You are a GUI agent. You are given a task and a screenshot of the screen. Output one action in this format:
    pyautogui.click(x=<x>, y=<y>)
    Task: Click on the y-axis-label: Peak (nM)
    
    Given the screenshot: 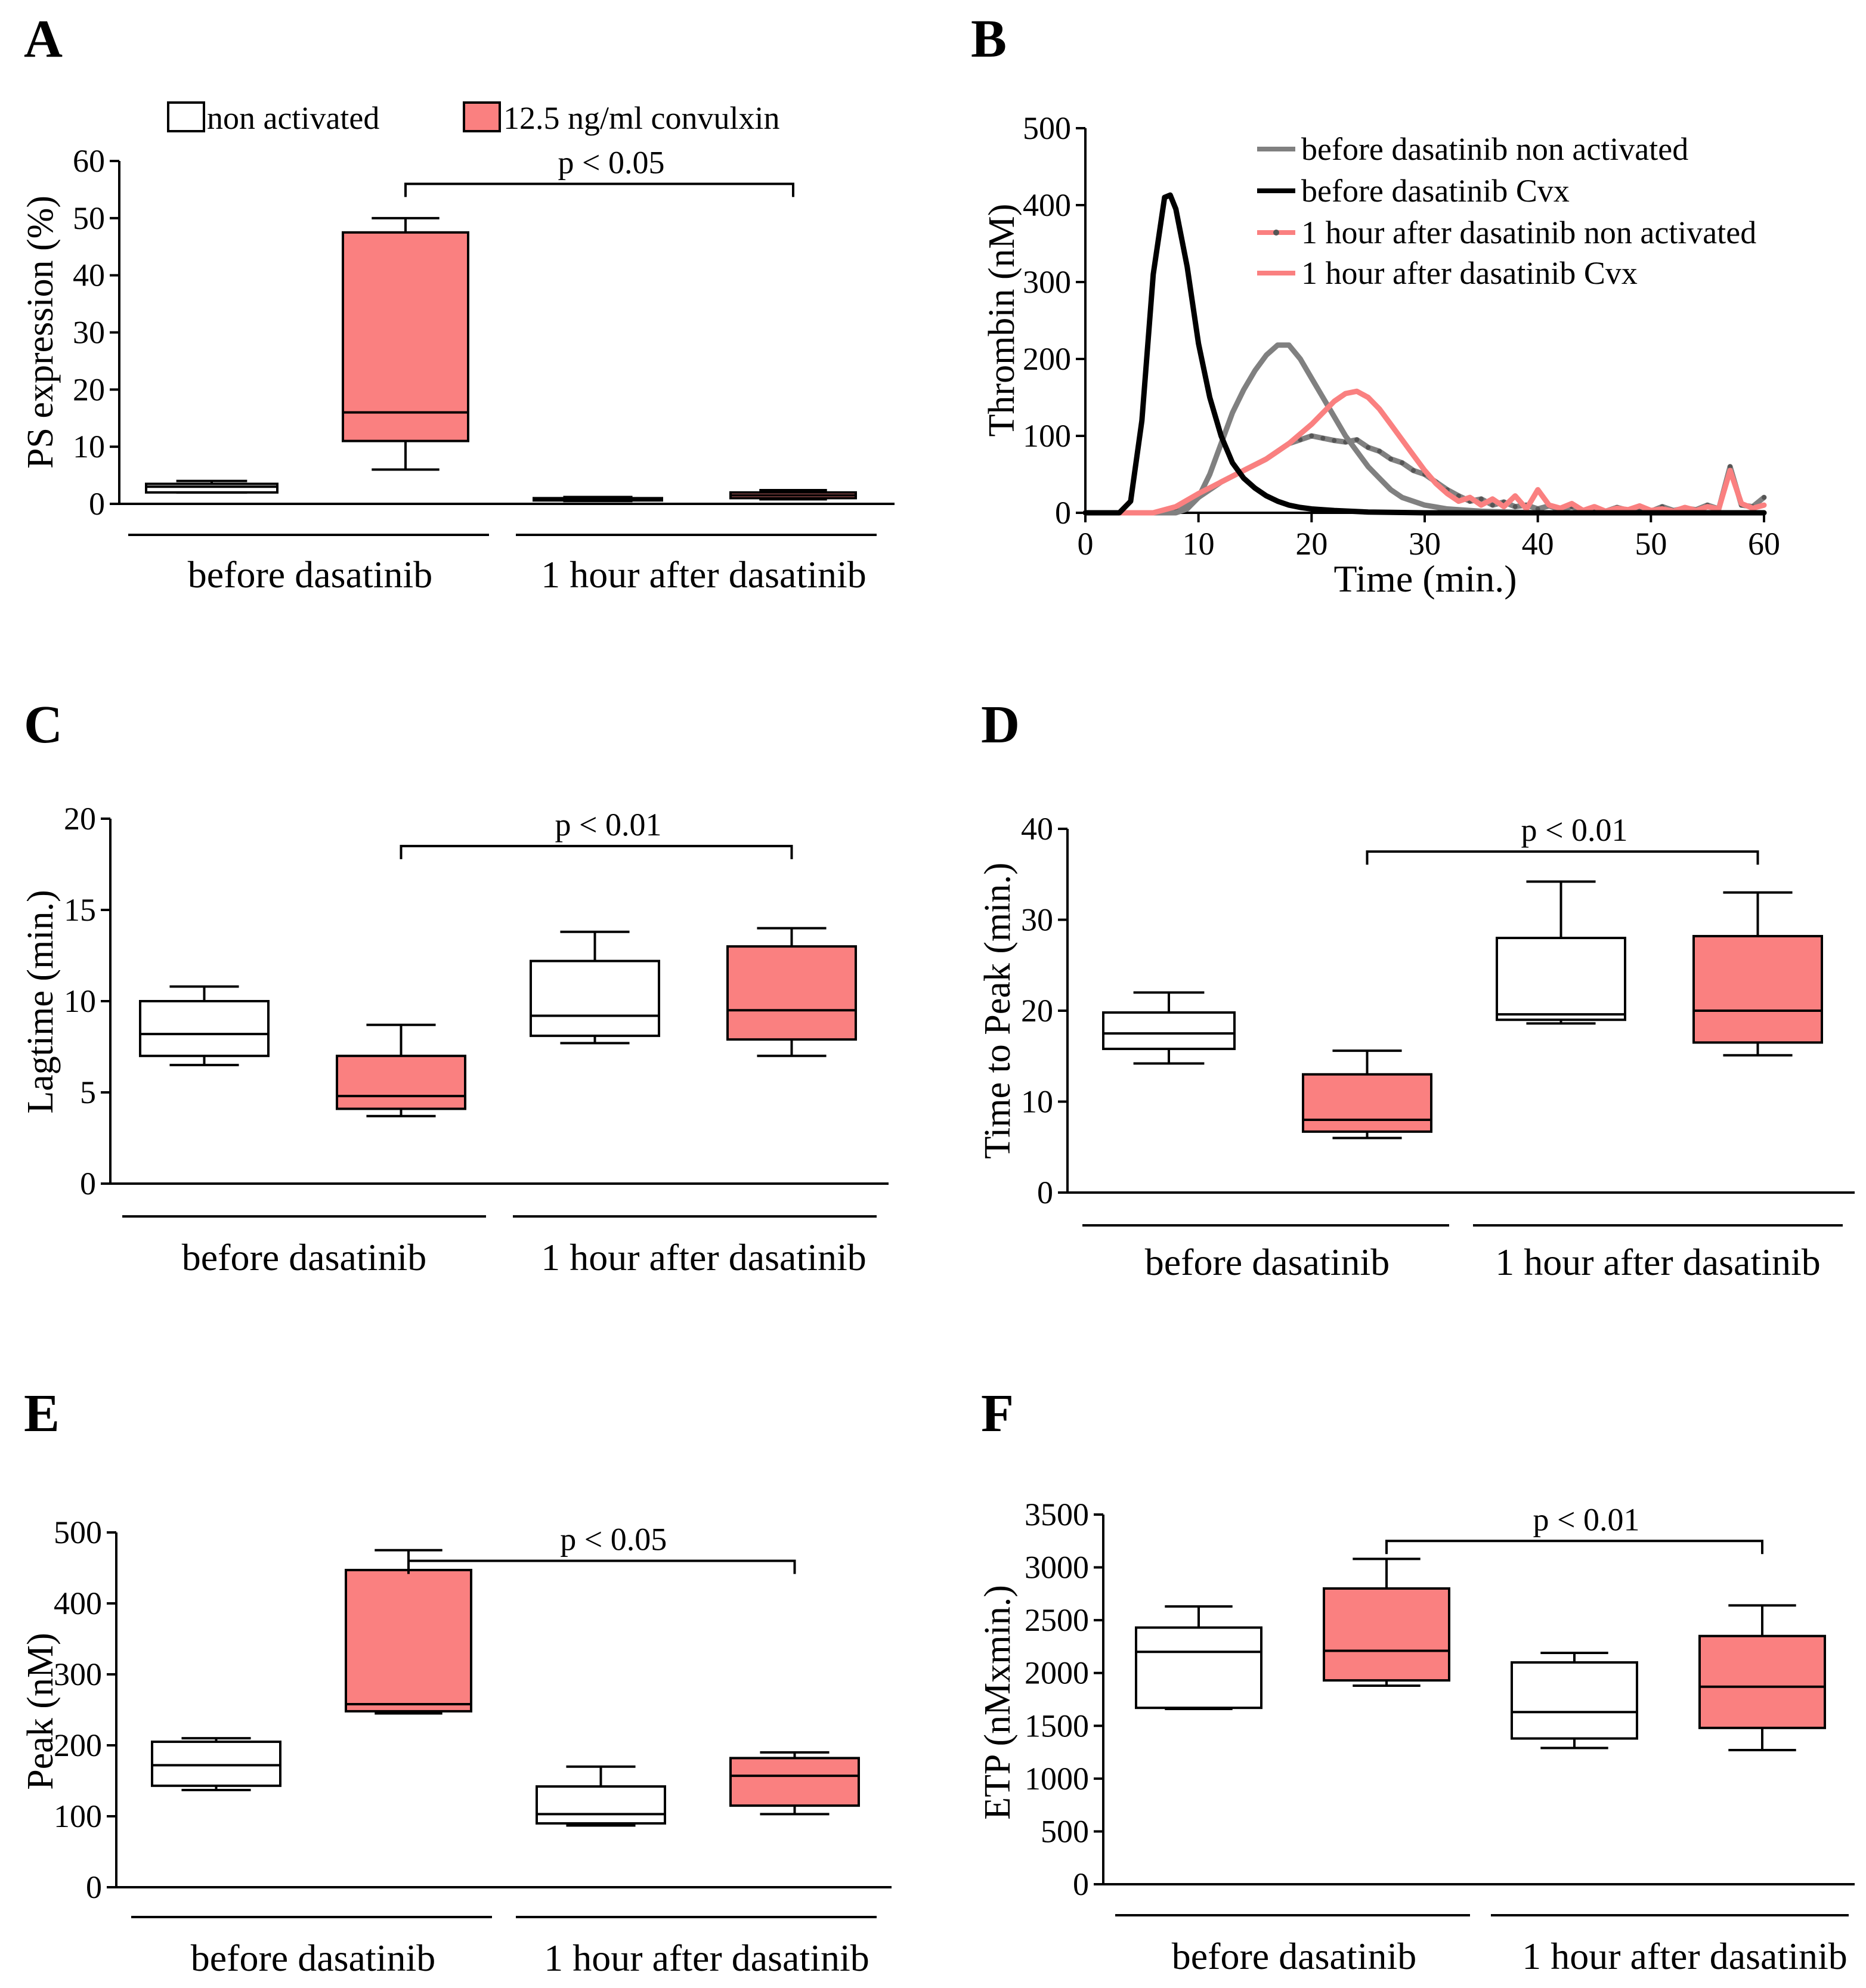 What is the action you would take?
    pyautogui.click(x=41, y=1711)
    